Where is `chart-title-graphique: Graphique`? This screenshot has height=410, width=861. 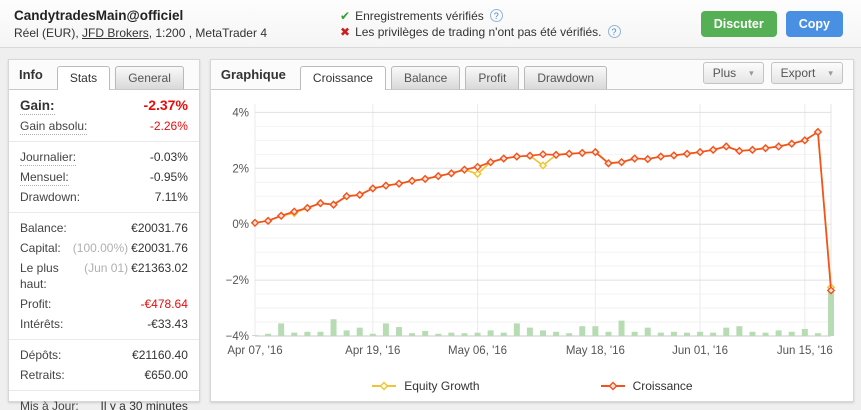
chart-title-graphique: Graphique is located at coordinates (253, 74).